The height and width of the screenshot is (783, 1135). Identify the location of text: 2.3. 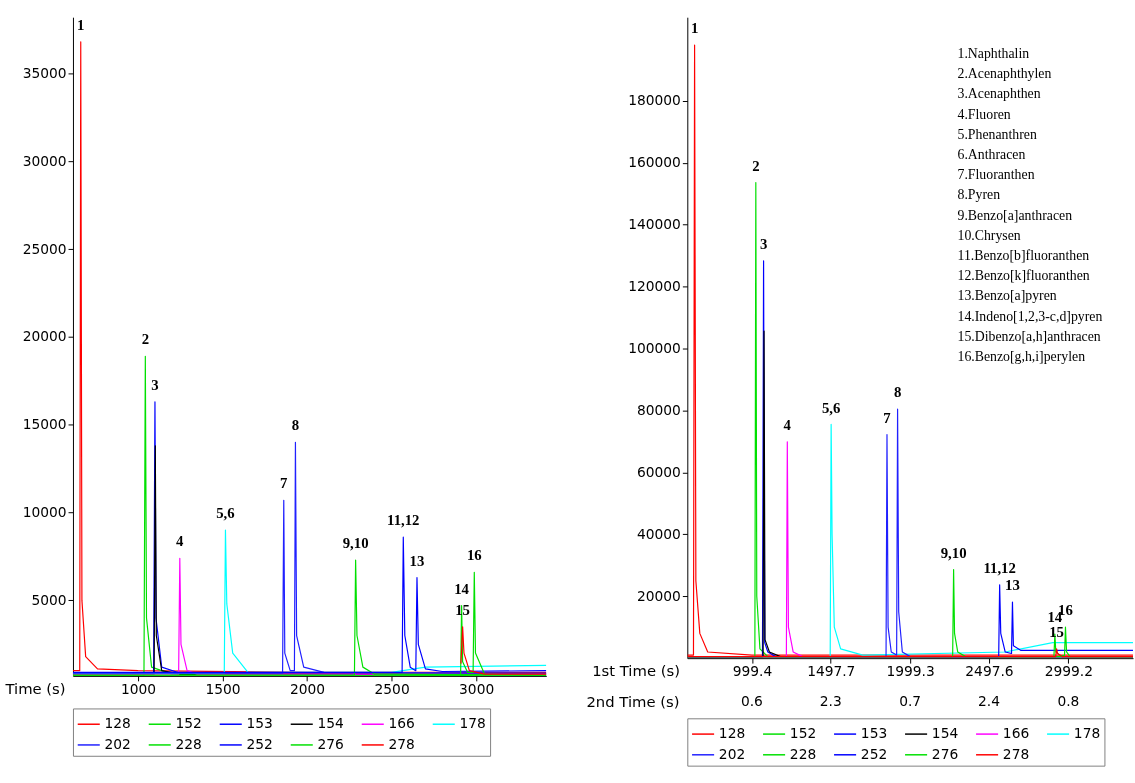
(830, 701).